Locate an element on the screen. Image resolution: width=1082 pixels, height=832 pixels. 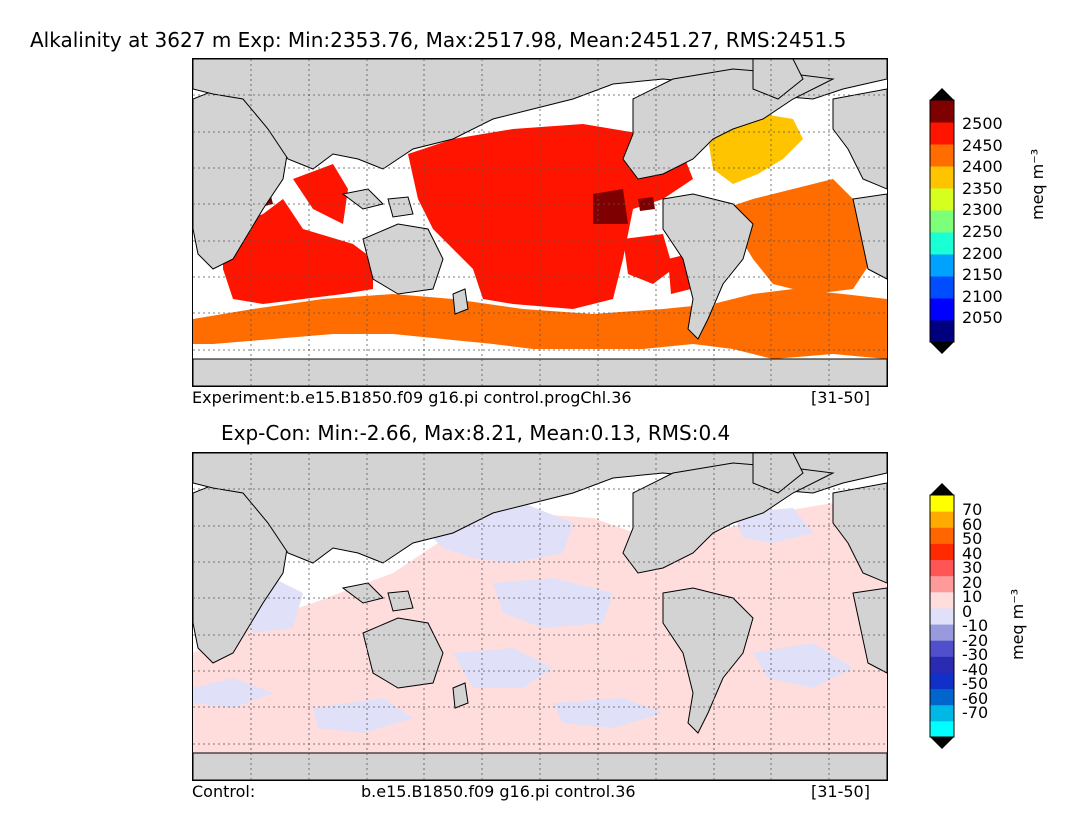
bottom-colorbar-tick-label: 60 is located at coordinates (972, 524).